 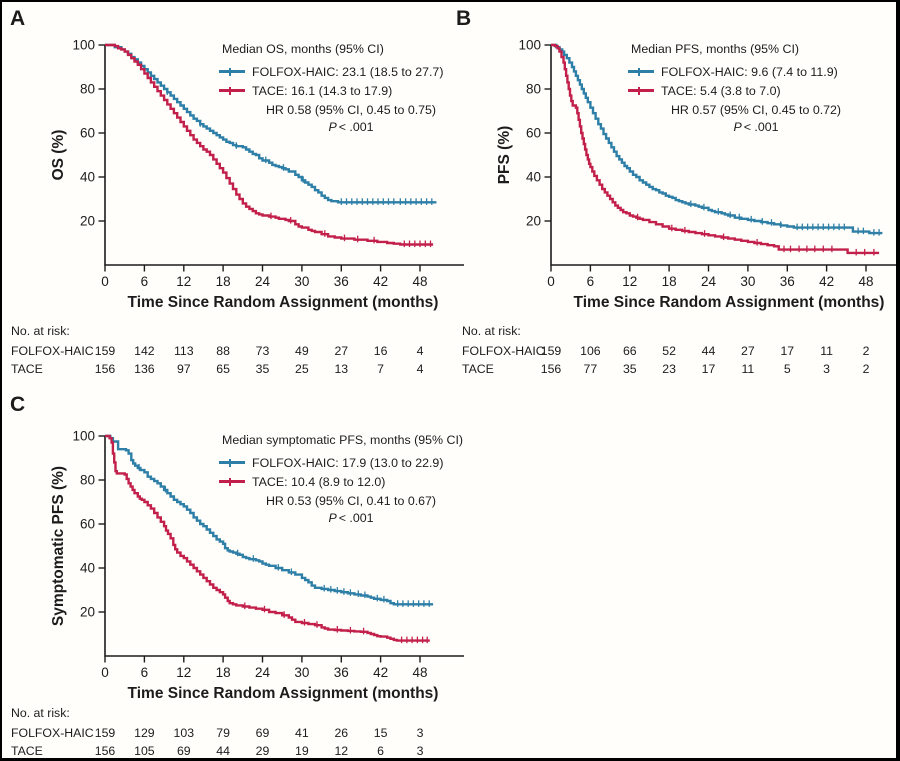 I want to click on y-tick-label: 80, so click(x=87, y=89).